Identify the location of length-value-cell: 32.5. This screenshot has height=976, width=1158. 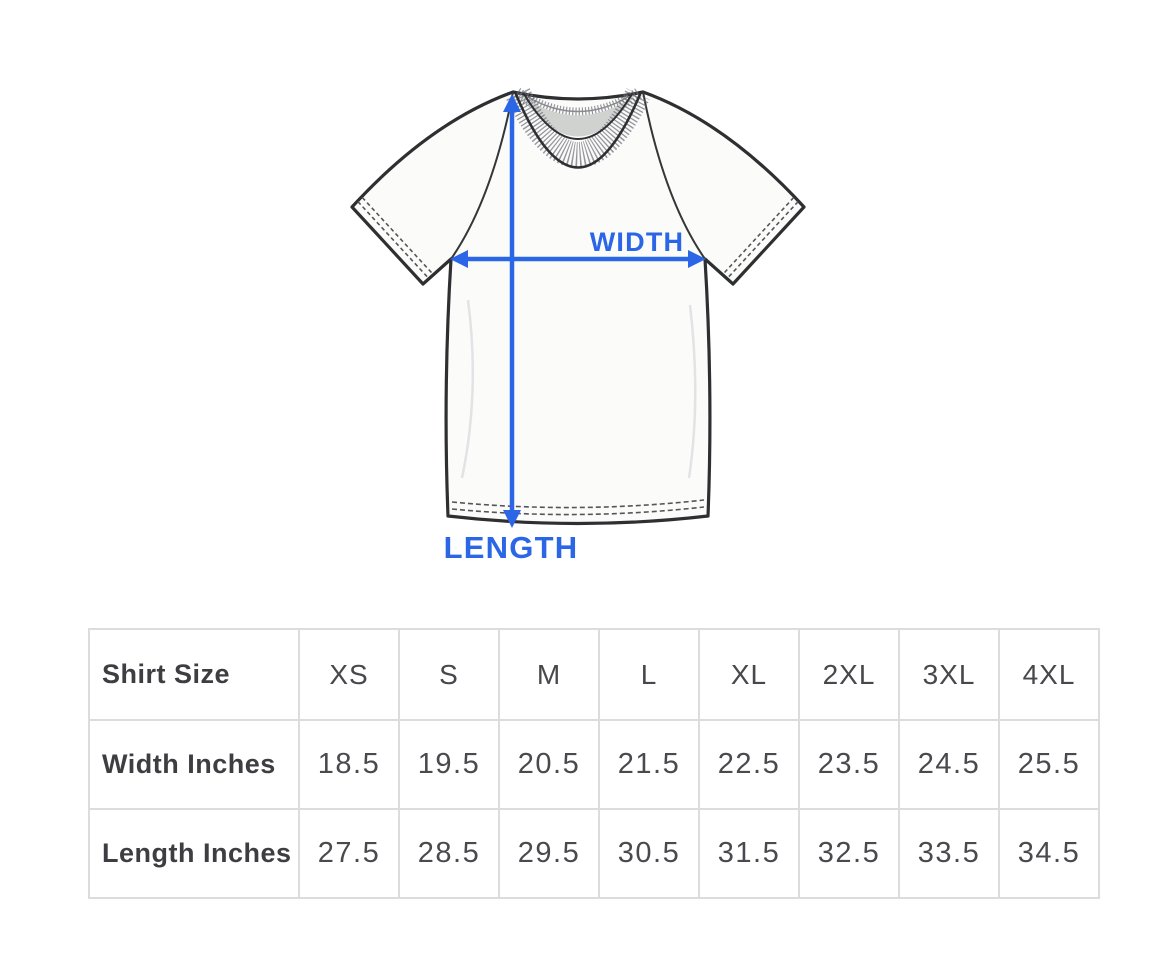
(849, 853).